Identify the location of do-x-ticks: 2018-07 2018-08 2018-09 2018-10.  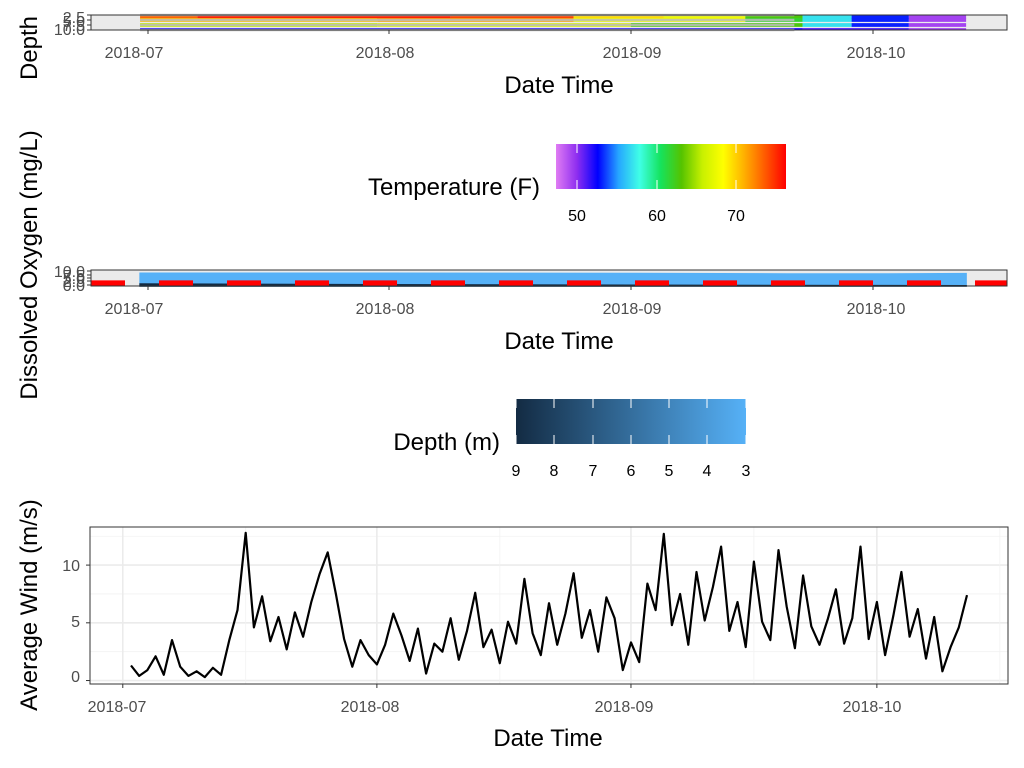
(505, 302).